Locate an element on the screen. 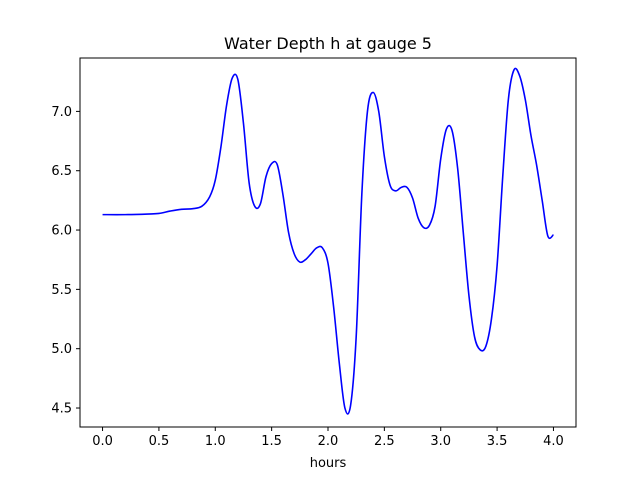 Image resolution: width=640 pixels, height=480 pixels. x-tick-label: 2.5 is located at coordinates (384, 441).